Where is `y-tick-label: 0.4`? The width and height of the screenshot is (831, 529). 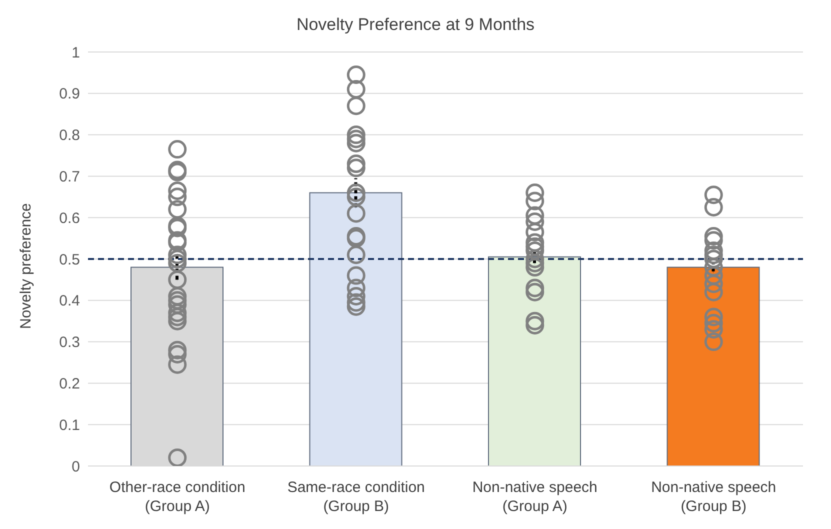 y-tick-label: 0.4 is located at coordinates (69, 301).